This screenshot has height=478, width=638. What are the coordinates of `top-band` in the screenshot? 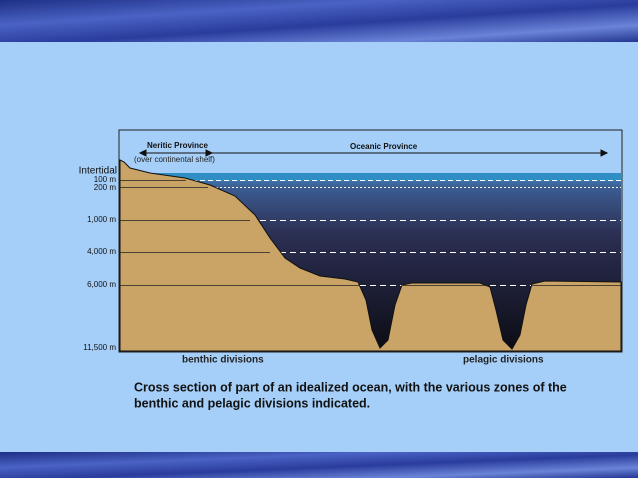 It's located at (319, 21).